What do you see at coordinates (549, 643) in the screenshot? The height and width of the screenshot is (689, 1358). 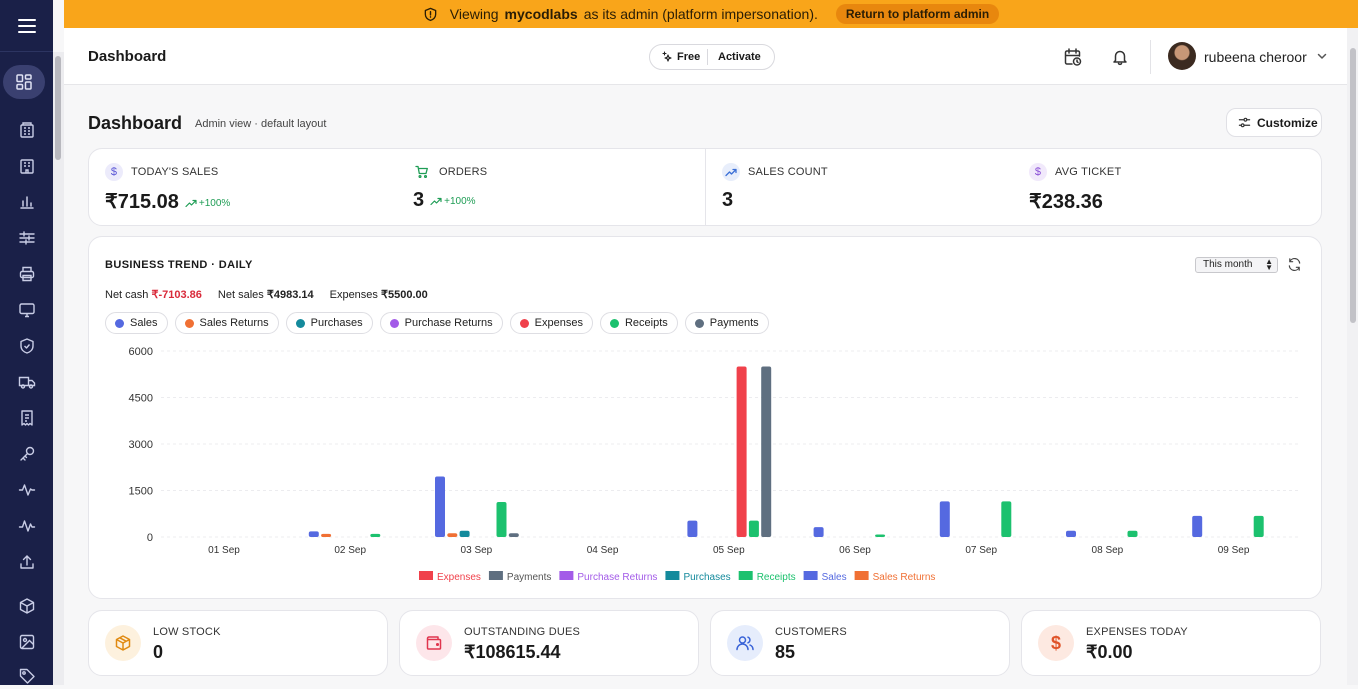 I see `outstanding-dues-card: OUTSTANDING DUES ₹108615.44` at bounding box center [549, 643].